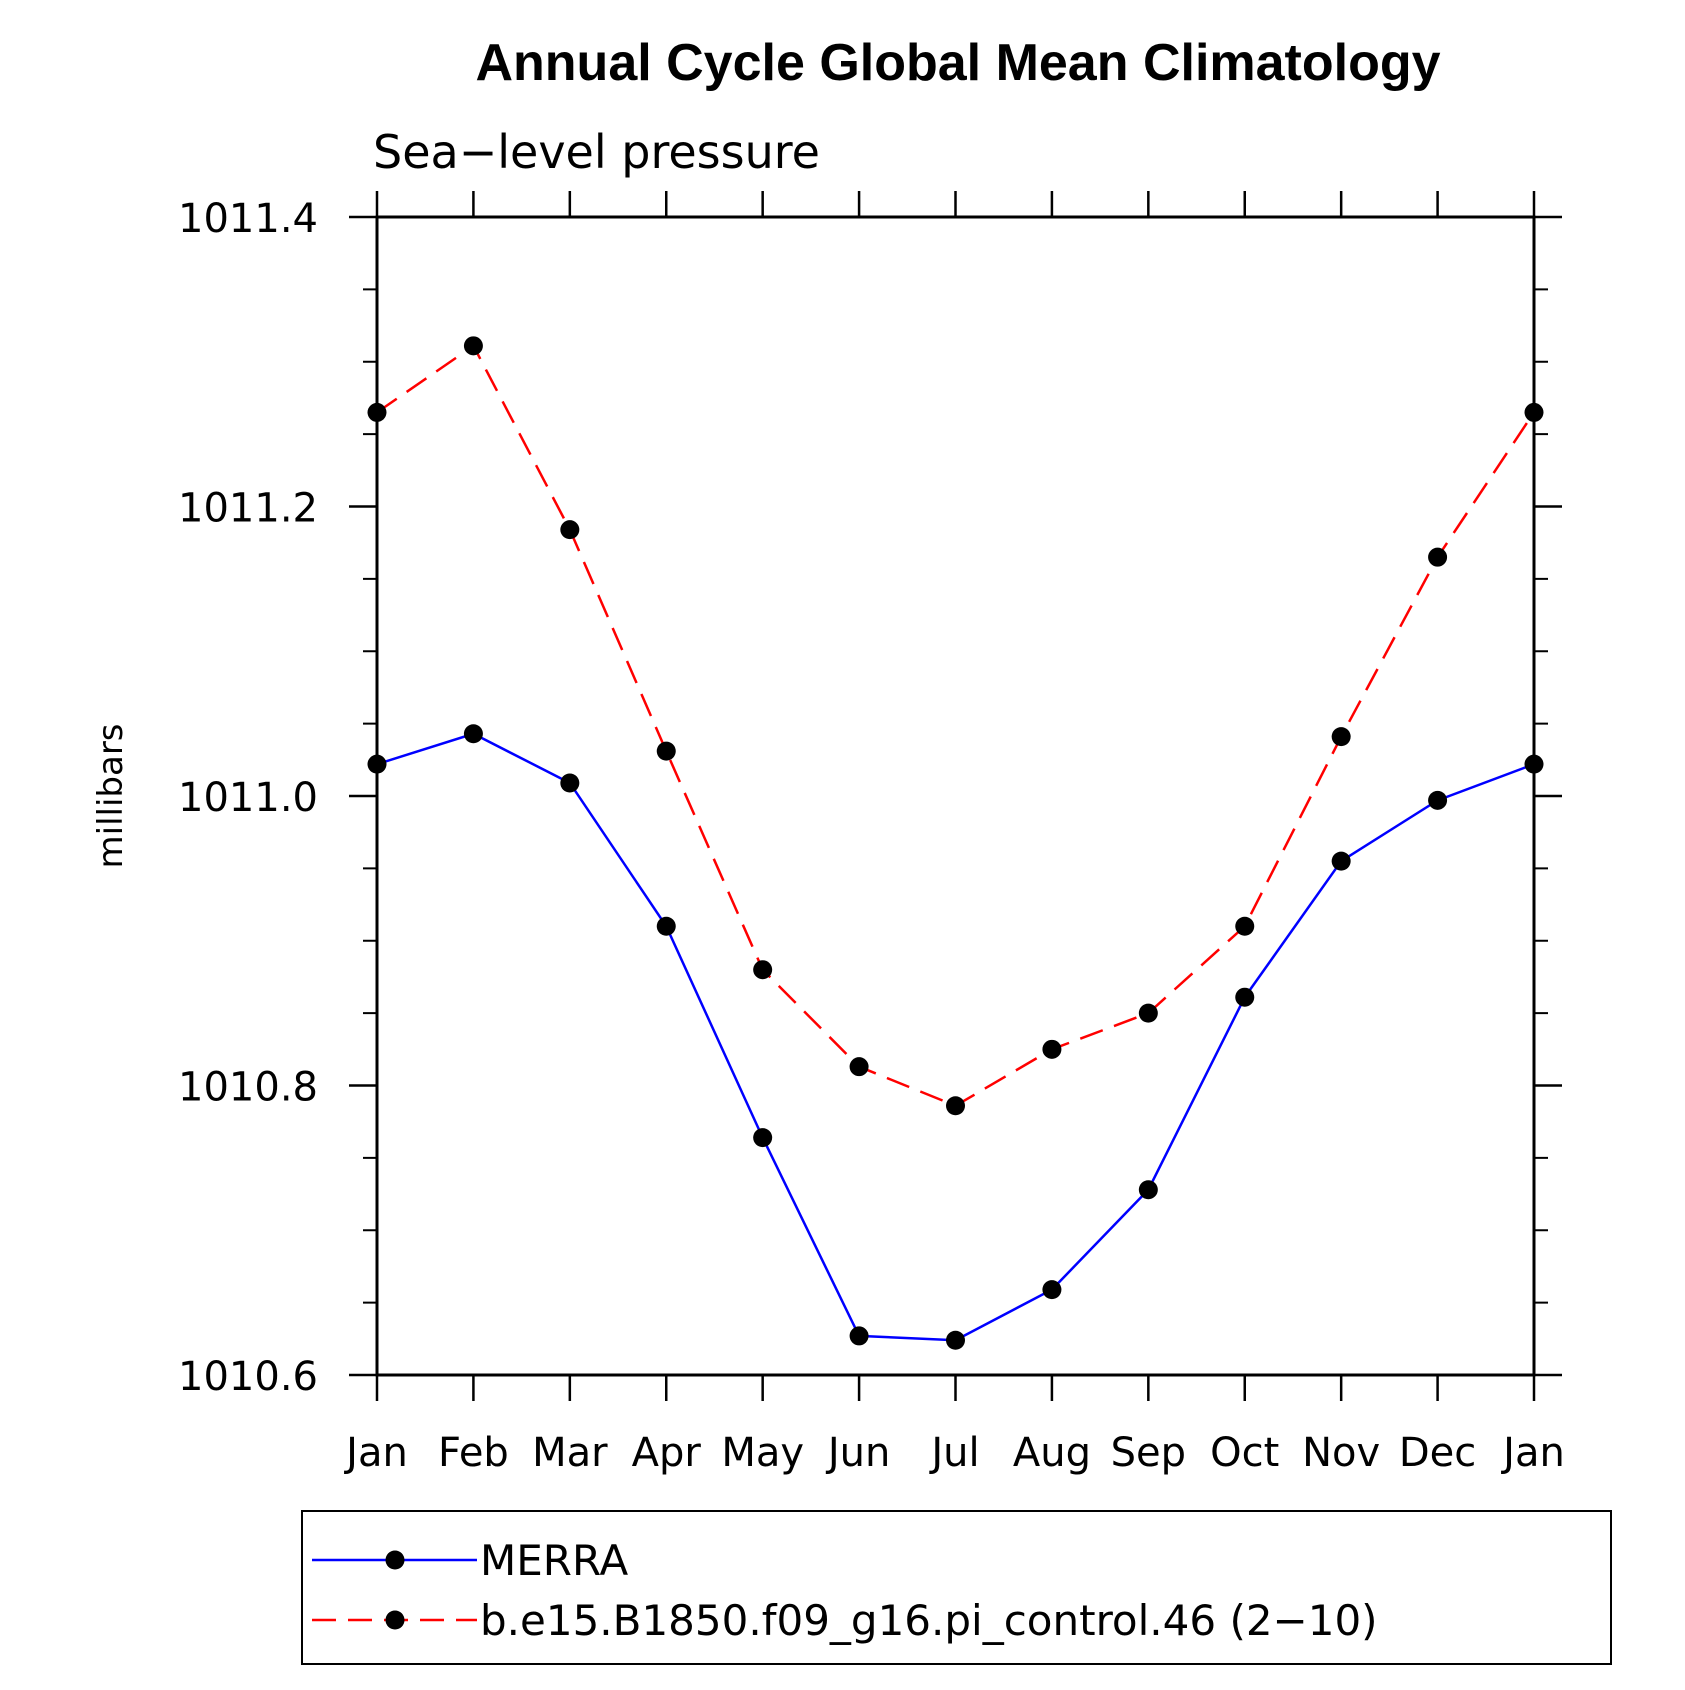 The height and width of the screenshot is (1690, 1685). Describe the element at coordinates (1341, 1453) in the screenshot. I see `x-tick-label: Nov` at that location.